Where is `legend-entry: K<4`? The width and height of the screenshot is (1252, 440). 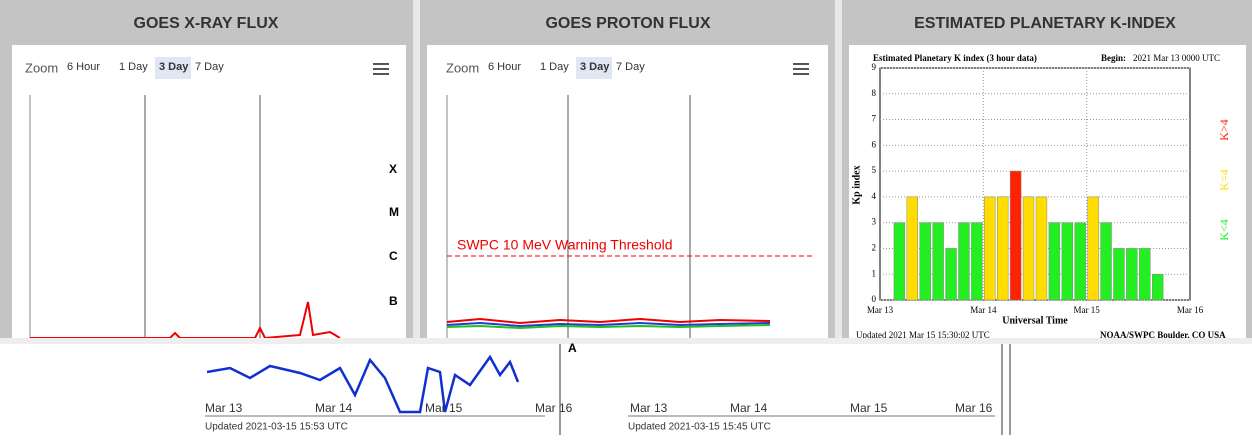 legend-entry: K<4 is located at coordinates (1224, 229).